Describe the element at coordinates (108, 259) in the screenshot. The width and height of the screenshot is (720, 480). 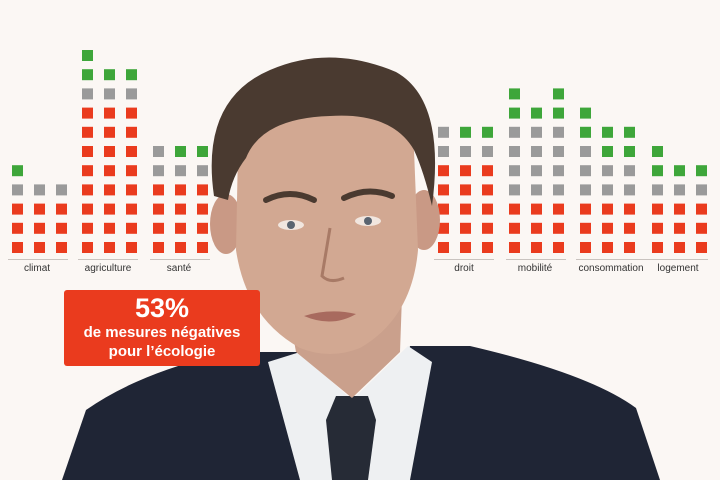
I see `baseline-agriculture` at that location.